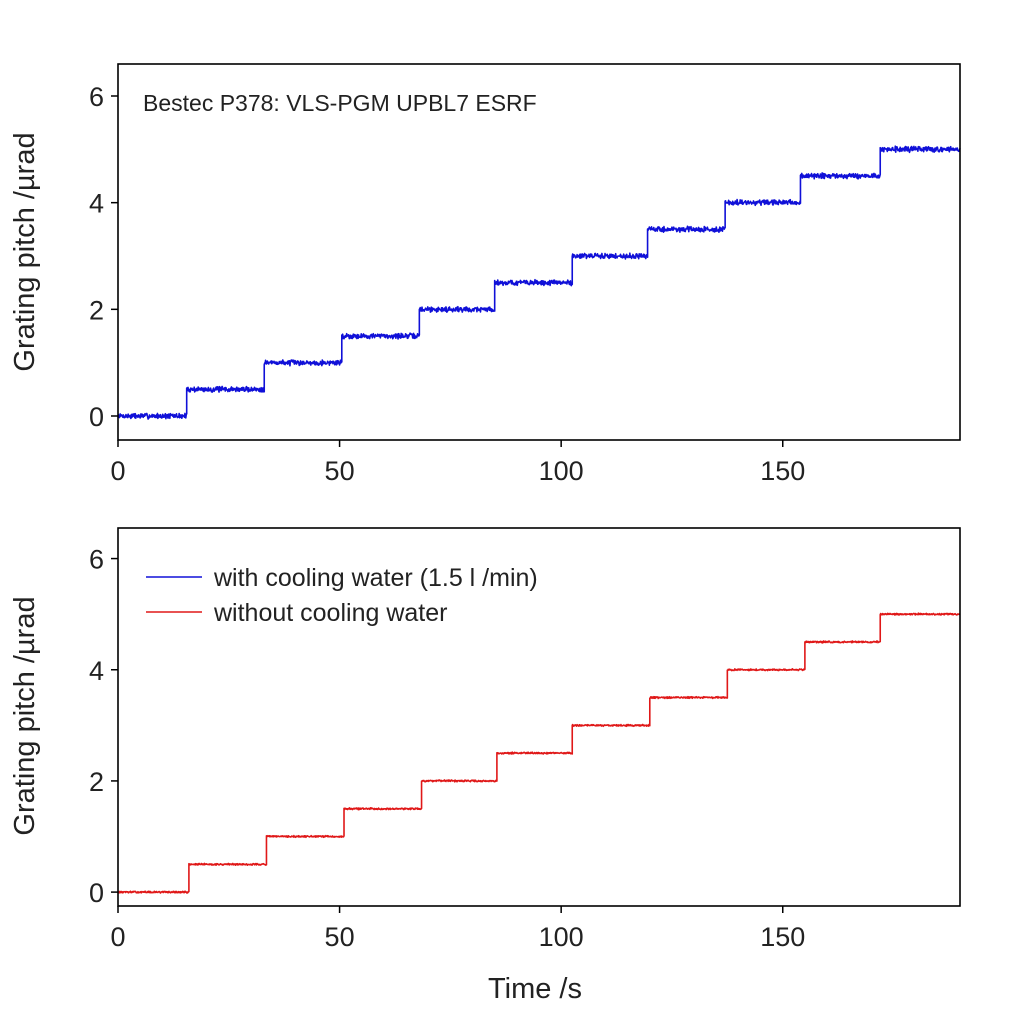 This screenshot has width=1024, height=1024. What do you see at coordinates (96, 782) in the screenshot?
I see `bottom-y-tick-label: 2` at bounding box center [96, 782].